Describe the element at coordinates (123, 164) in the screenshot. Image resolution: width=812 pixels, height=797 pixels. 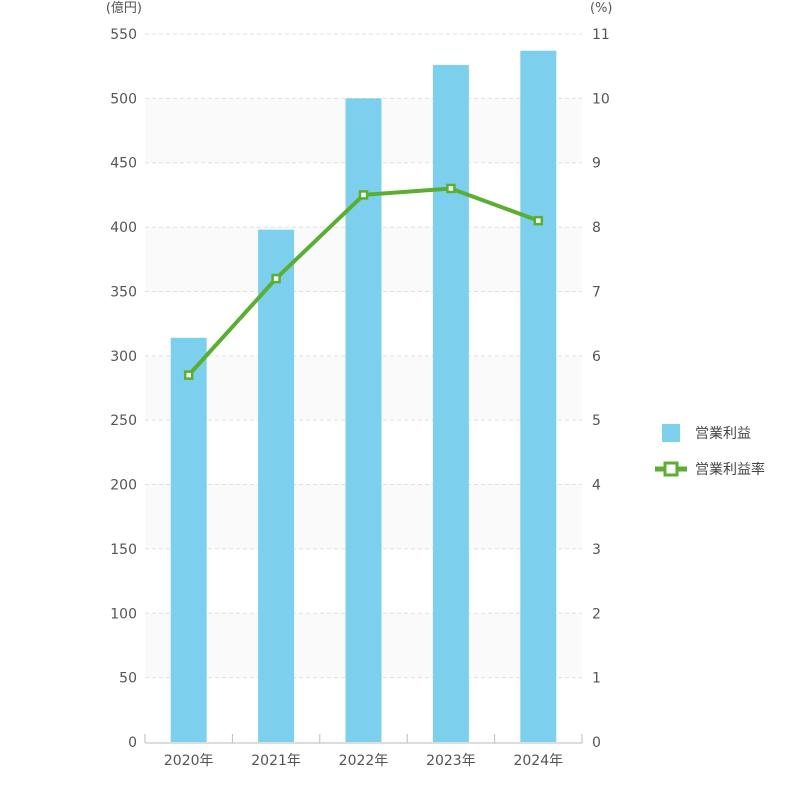
I see `left-tick-label: 450` at that location.